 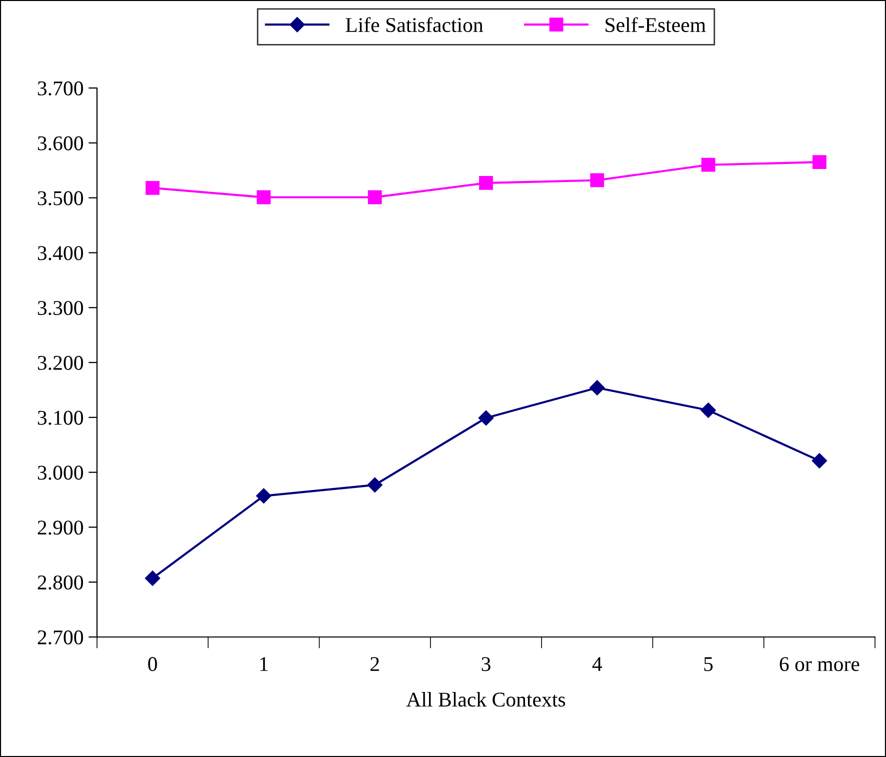 I want to click on y-tick-label: 2.800, so click(x=61, y=582).